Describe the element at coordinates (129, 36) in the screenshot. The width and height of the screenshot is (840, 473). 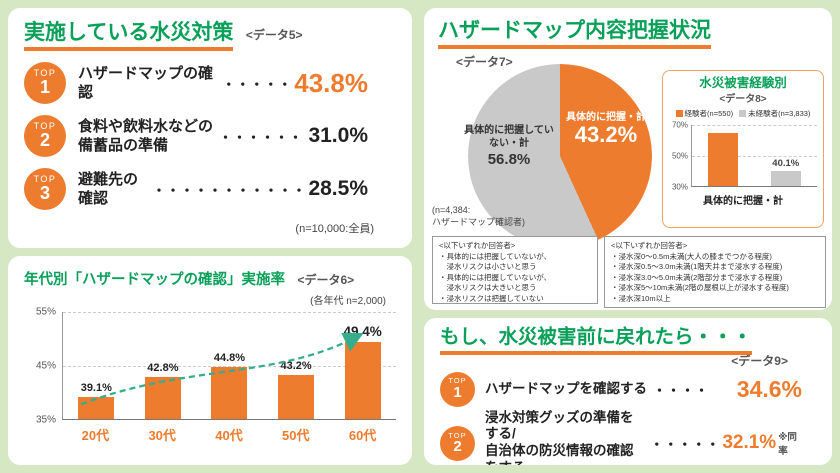
I see `panel1-title: 実施している水災対策` at that location.